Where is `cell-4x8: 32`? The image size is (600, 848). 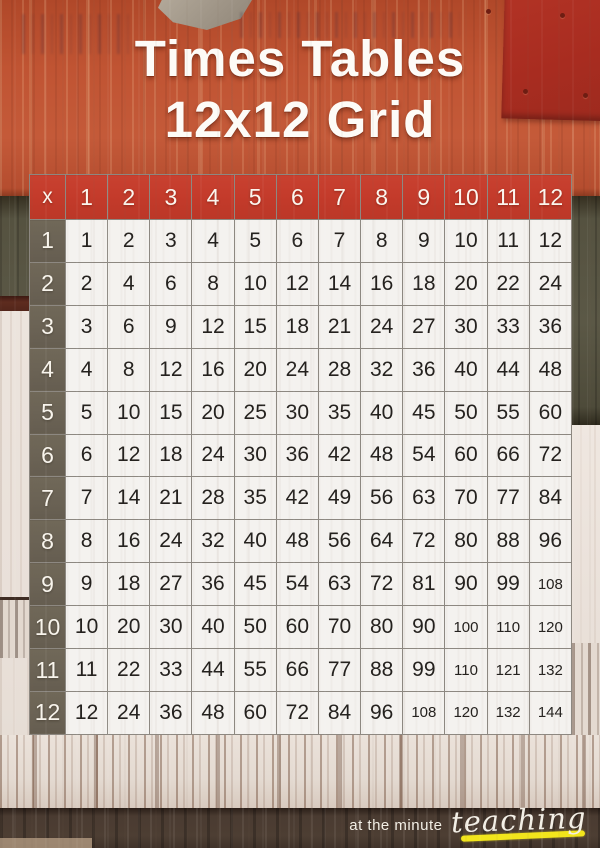
cell-4x8: 32 is located at coordinates (382, 369).